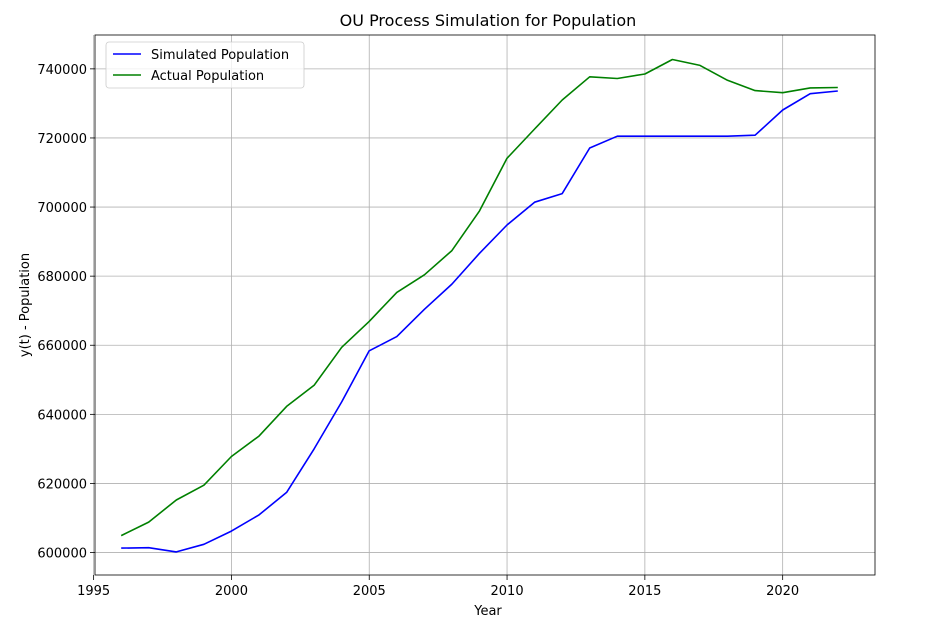  Describe the element at coordinates (62, 277) in the screenshot. I see `y-tick-label: 680000` at that location.